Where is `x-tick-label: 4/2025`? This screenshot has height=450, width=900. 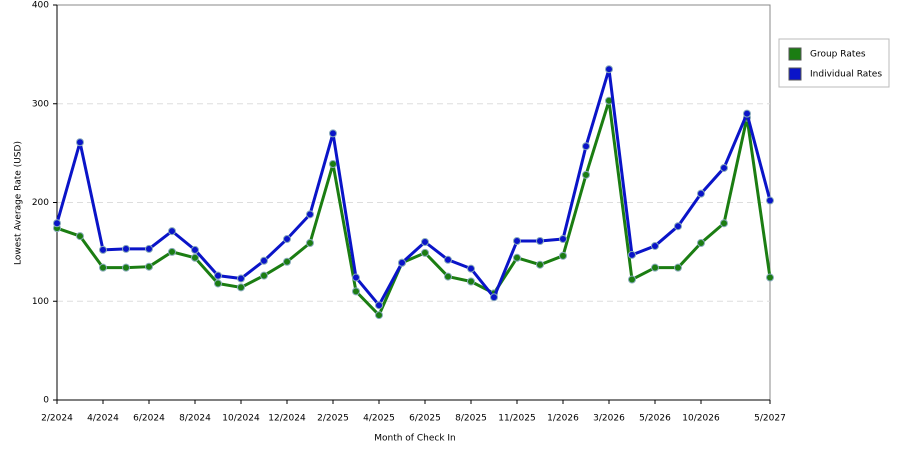 x-tick-label: 4/2025 is located at coordinates (379, 419).